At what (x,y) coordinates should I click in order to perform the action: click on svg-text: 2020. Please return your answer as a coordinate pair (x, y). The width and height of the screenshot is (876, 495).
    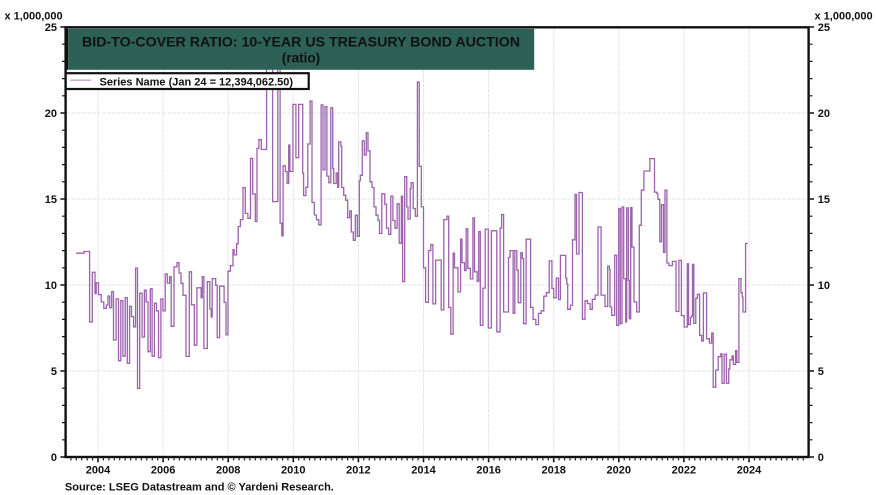
    Looking at the image, I should click on (619, 470).